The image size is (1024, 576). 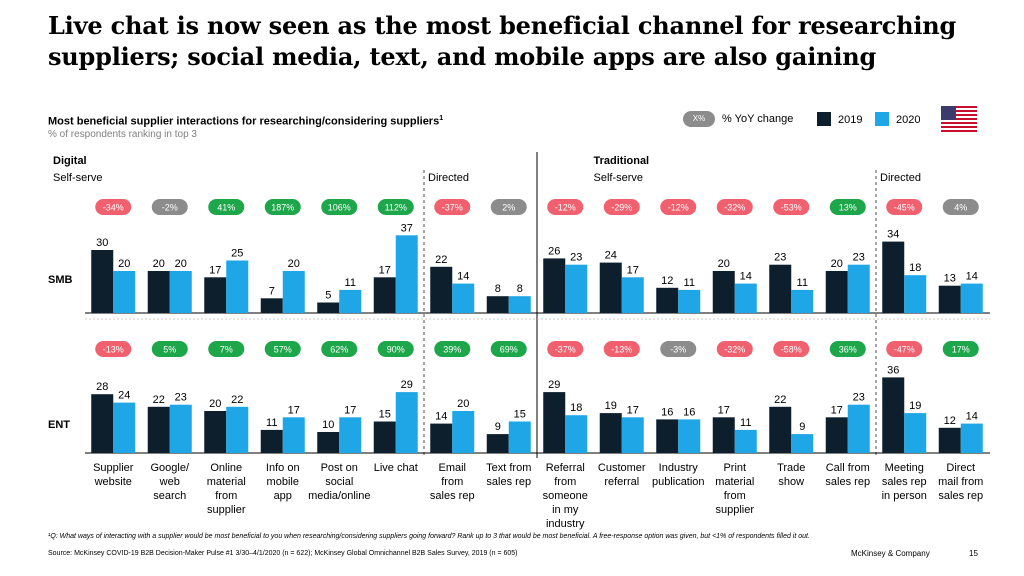 What do you see at coordinates (294, 264) in the screenshot?
I see `value-label-2020: 20` at bounding box center [294, 264].